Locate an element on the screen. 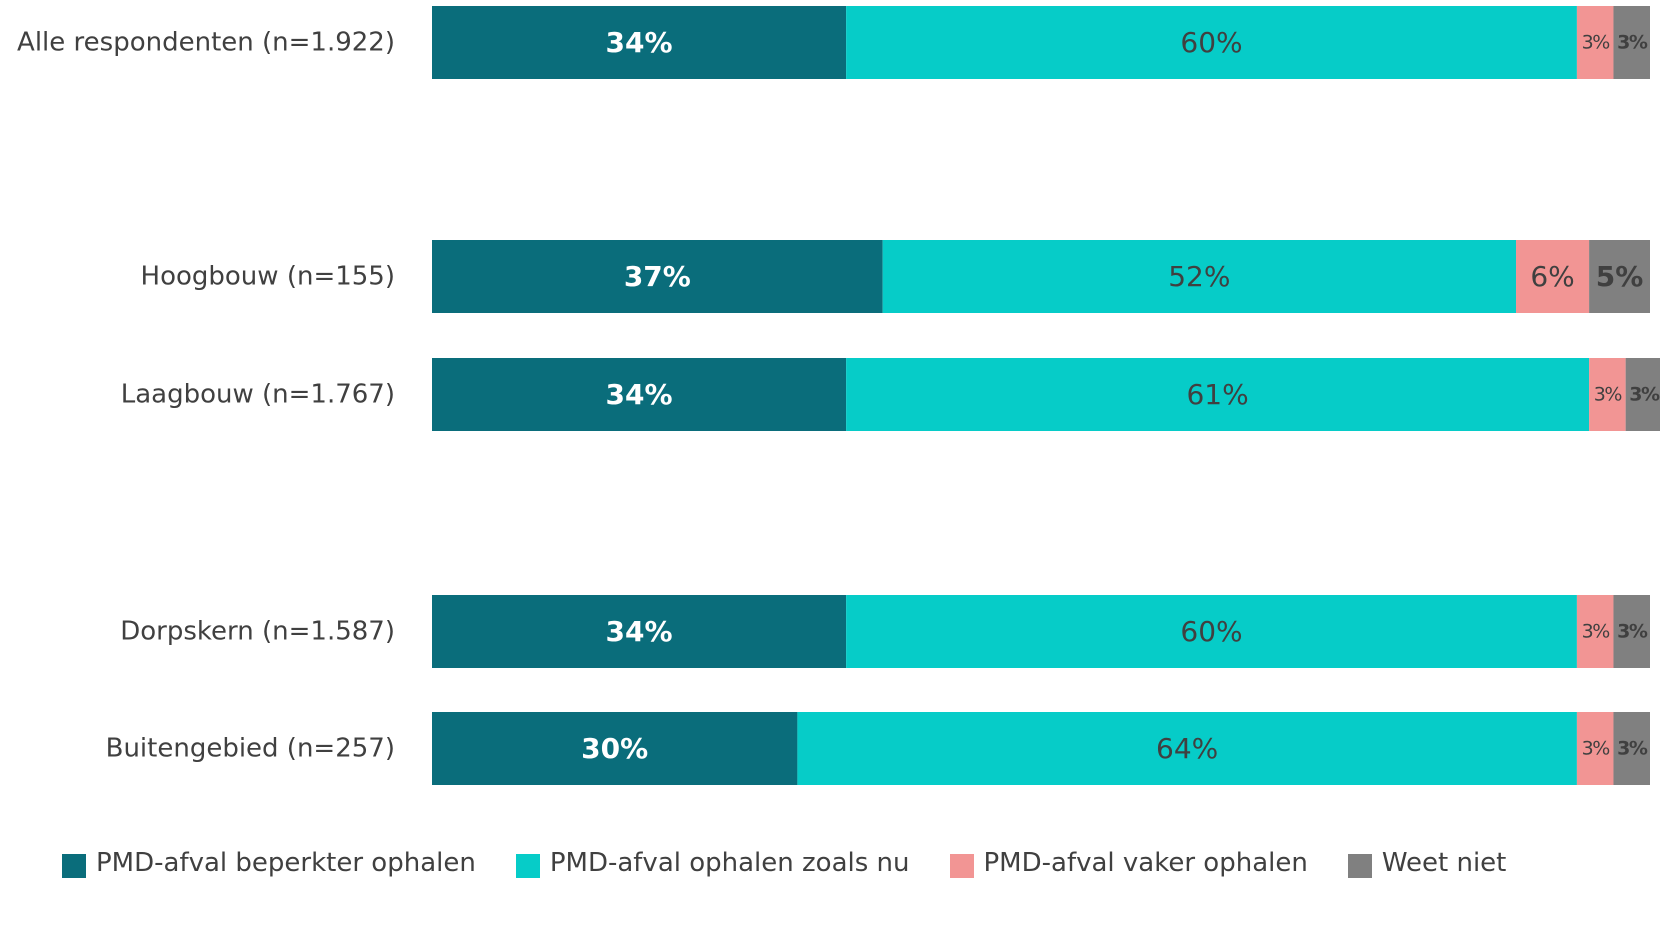 The image size is (1660, 927). category-label: Hoogbouw (n=155) is located at coordinates (268, 277).